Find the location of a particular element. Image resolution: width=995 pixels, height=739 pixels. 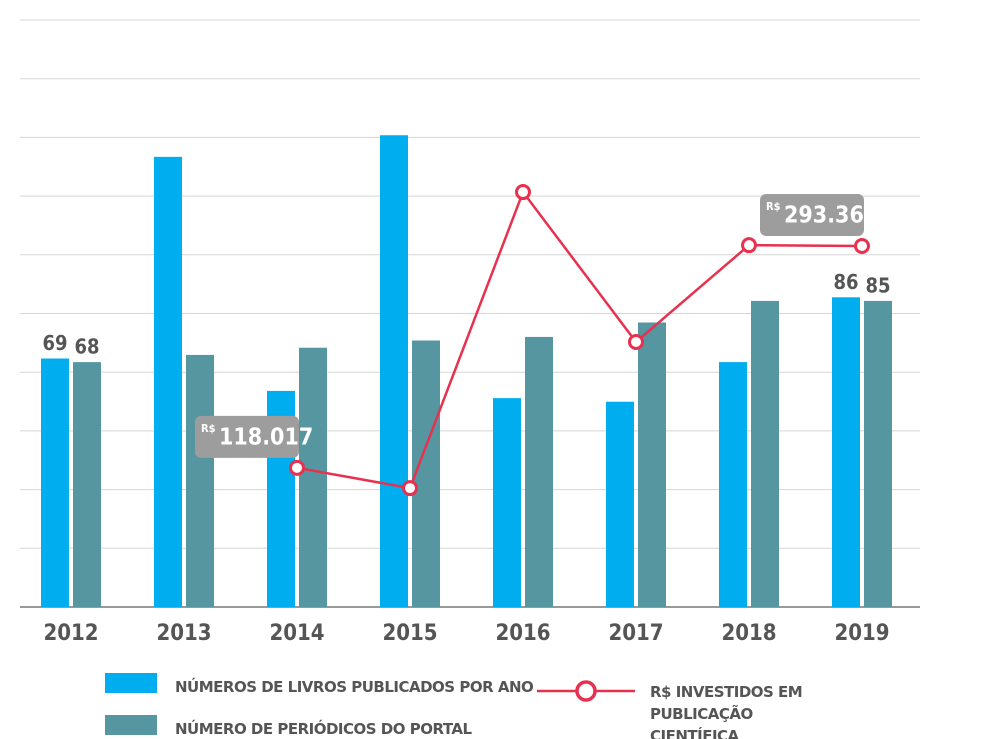

x-tick-label: 2014 is located at coordinates (296, 633).